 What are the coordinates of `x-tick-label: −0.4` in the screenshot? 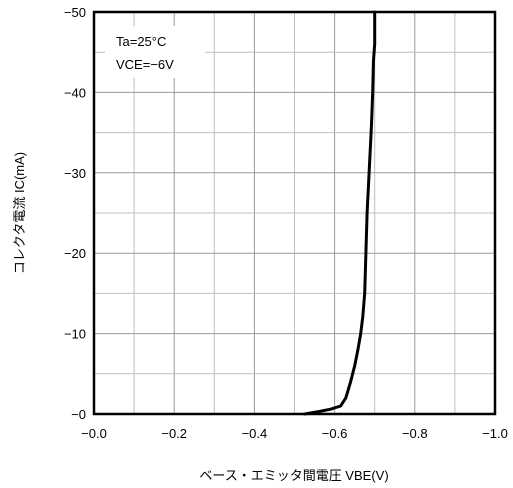 It's located at (255, 433).